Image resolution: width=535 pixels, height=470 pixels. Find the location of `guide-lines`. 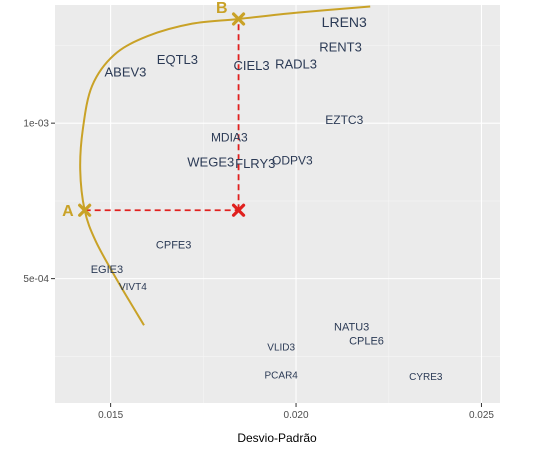

guide-lines is located at coordinates (162, 115).